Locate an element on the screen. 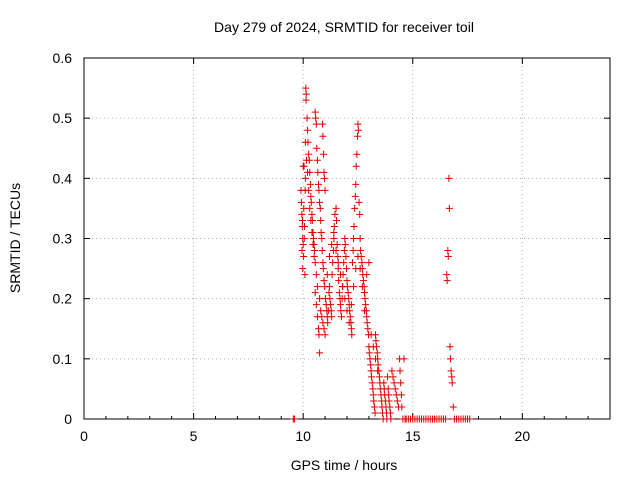 Image resolution: width=640 pixels, height=480 pixels. x-axis-label: GPS time / hours is located at coordinates (344, 465).